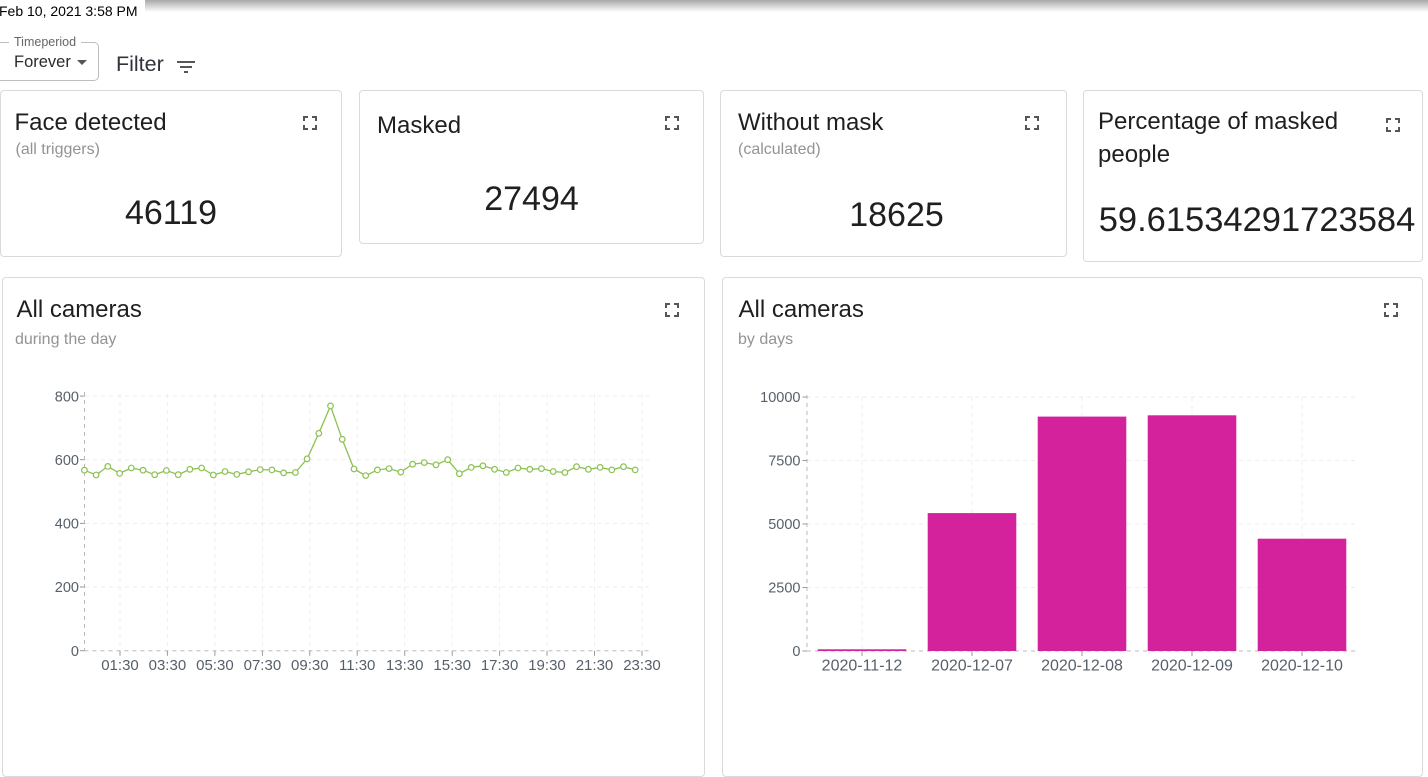  What do you see at coordinates (215, 665) in the screenshot?
I see `svg-text: 05:30` at bounding box center [215, 665].